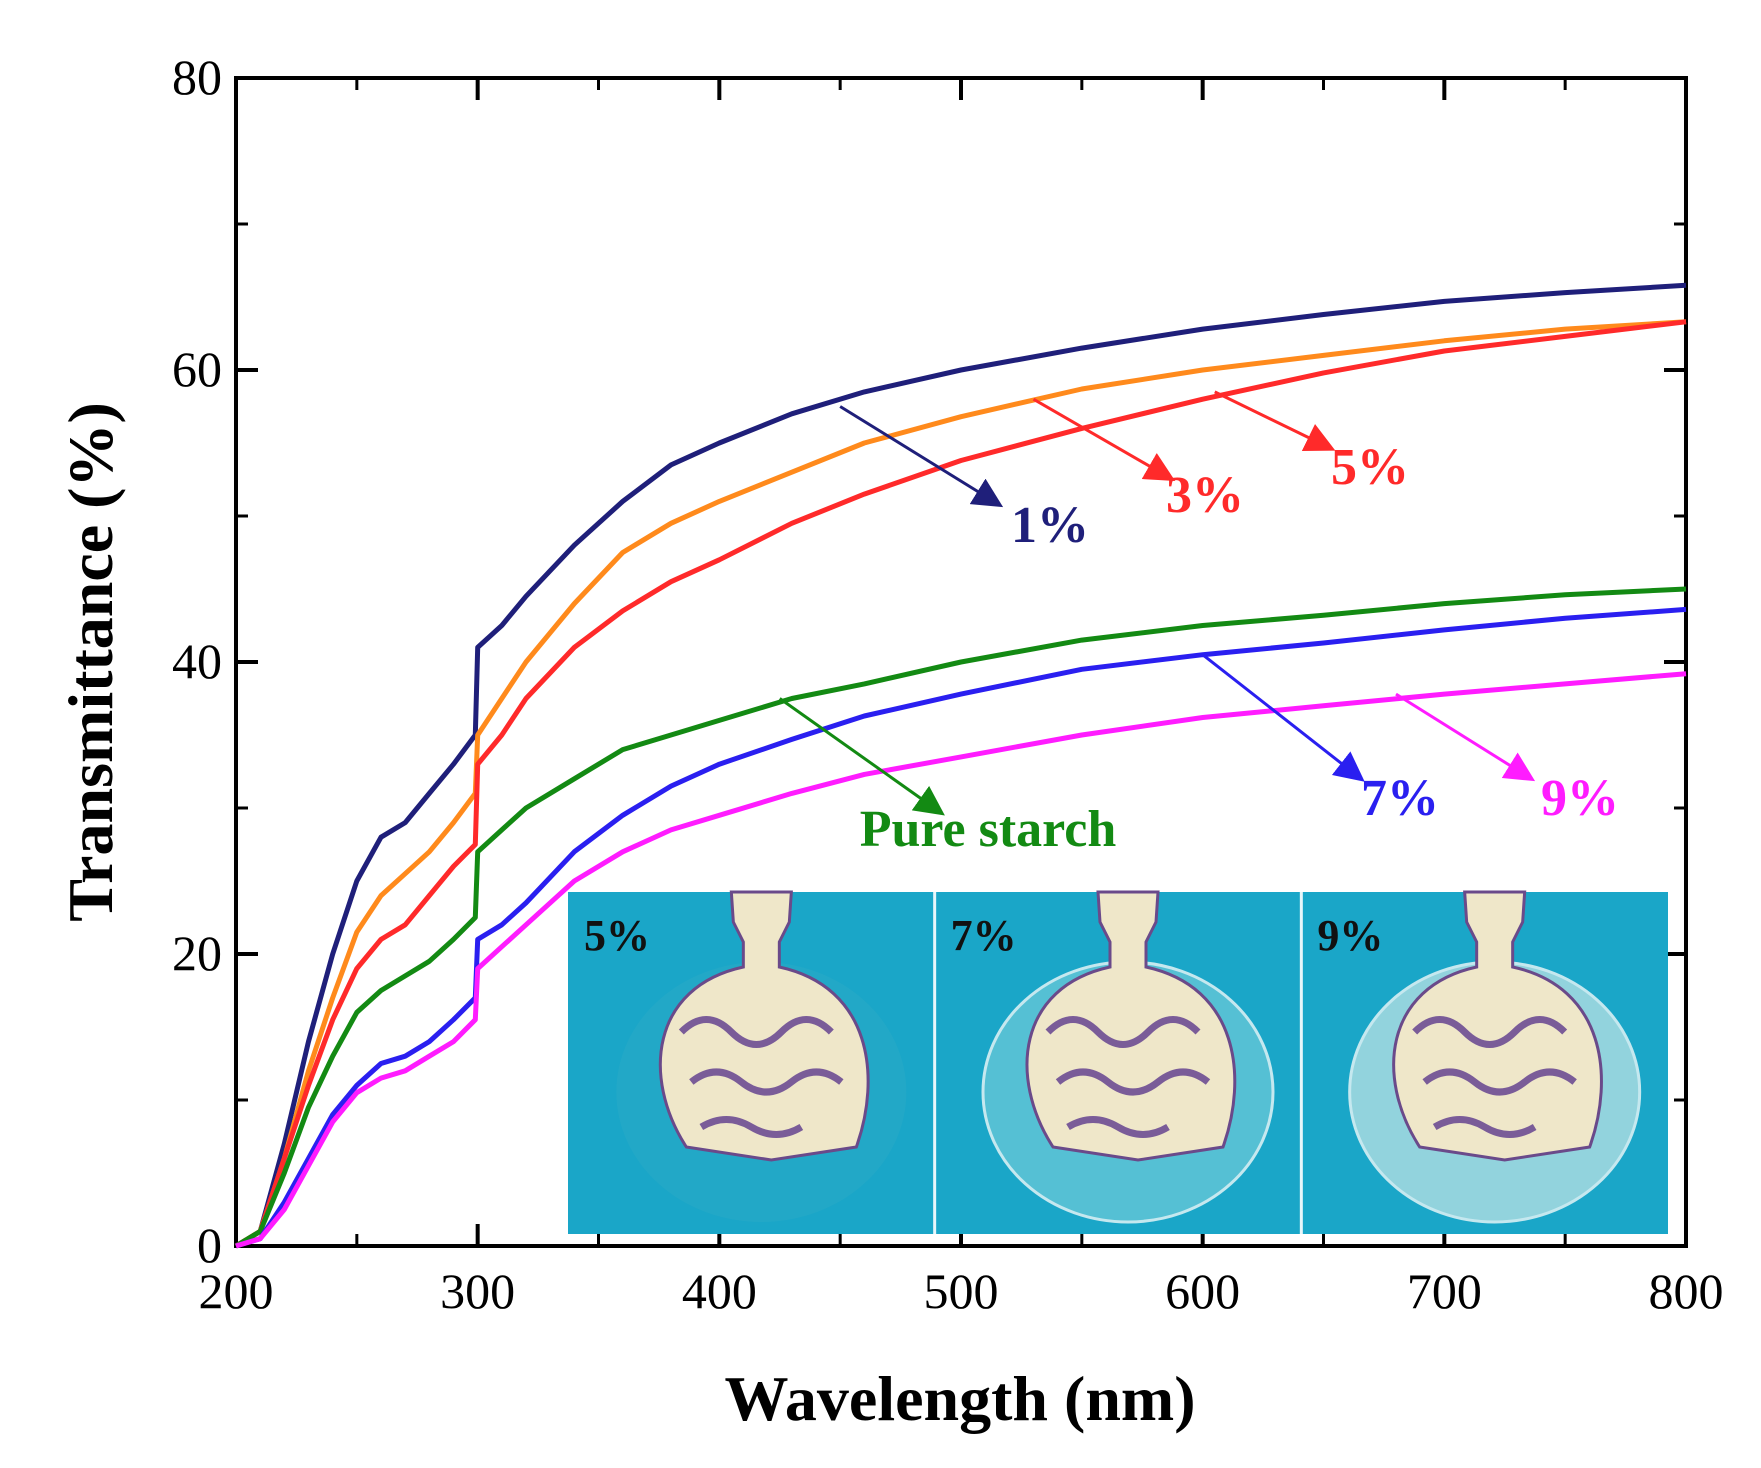 The height and width of the screenshot is (1468, 1761). I want to click on y-tick-label: 80, so click(197, 77).